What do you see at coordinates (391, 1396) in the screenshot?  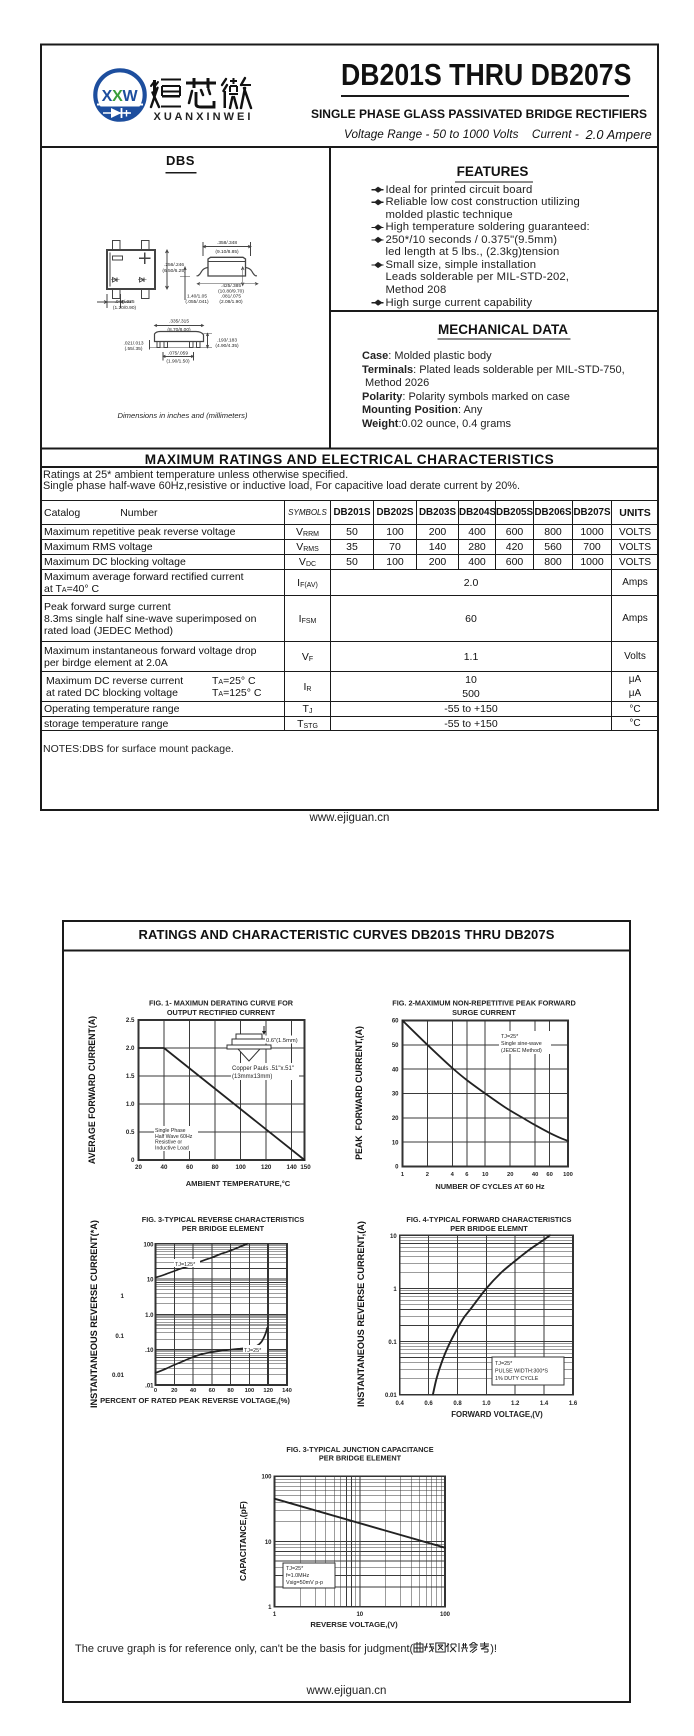 I see `svg-text: 0.01` at bounding box center [391, 1396].